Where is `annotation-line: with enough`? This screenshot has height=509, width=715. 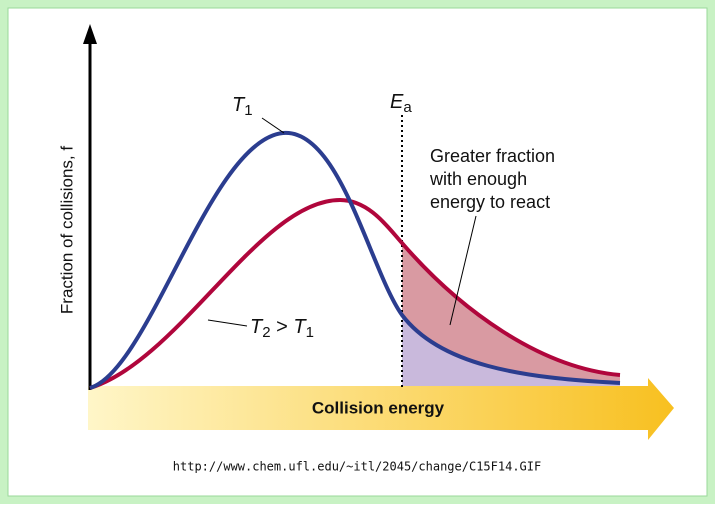 annotation-line: with enough is located at coordinates (478, 179).